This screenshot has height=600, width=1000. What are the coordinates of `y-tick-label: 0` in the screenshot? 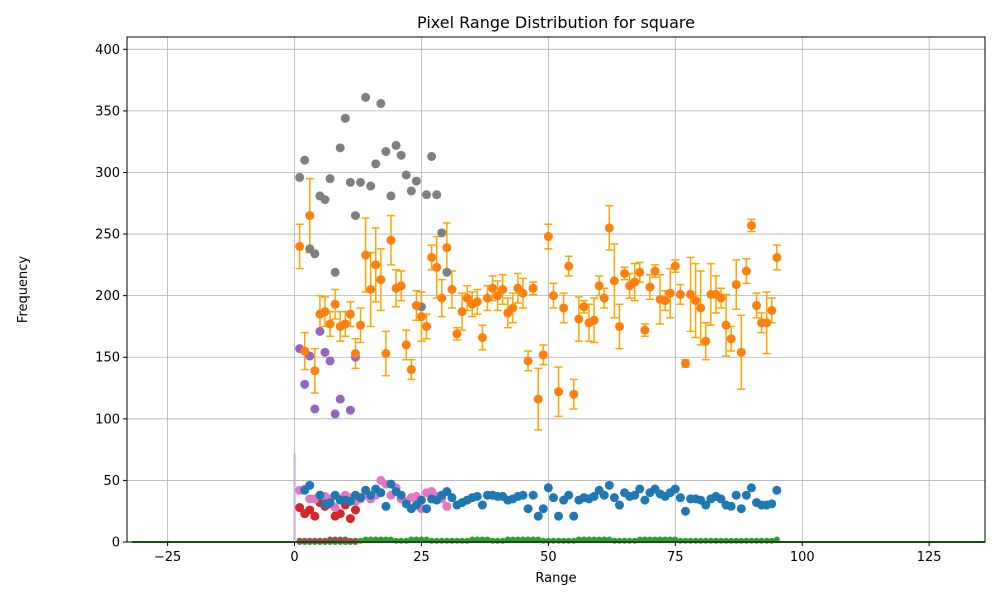 It's located at (116, 543).